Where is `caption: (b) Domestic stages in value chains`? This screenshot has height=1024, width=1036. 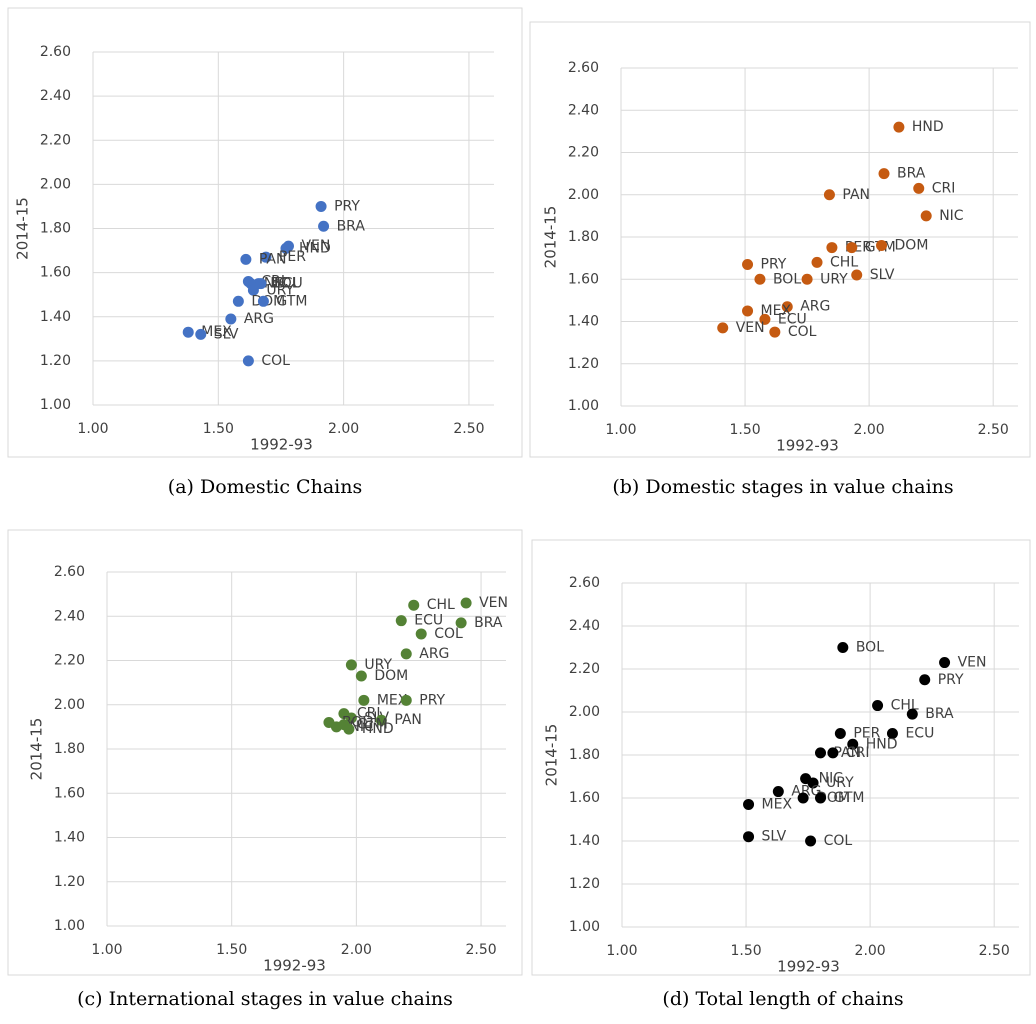
caption: (b) Domestic stages in value chains is located at coordinates (782, 487).